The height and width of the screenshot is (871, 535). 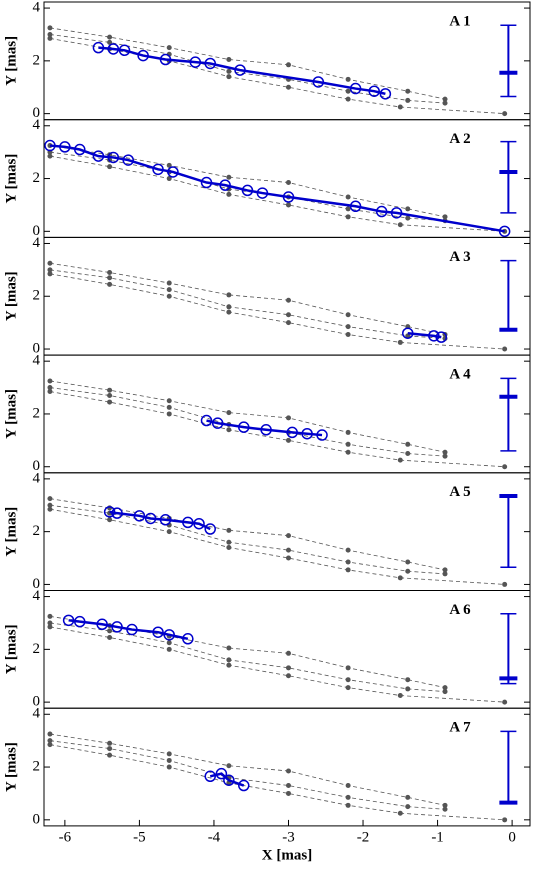 I want to click on x-tick-label: 0, so click(x=512, y=837).